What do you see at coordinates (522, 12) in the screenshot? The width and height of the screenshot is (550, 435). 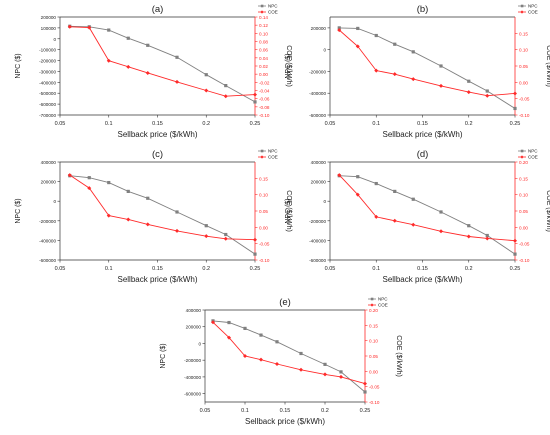 I see `diamond-marker-icon` at bounding box center [522, 12].